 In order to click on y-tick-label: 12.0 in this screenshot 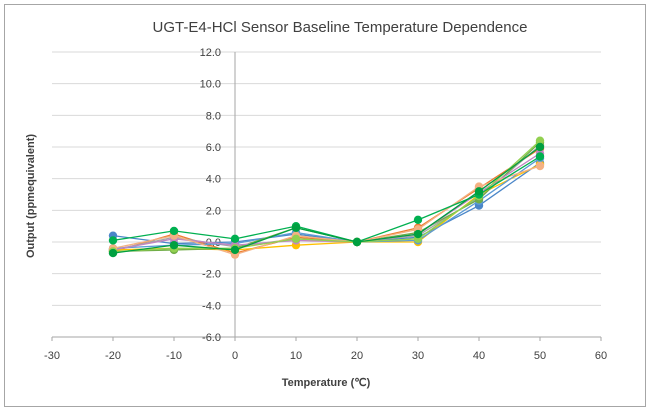, I will do `click(210, 53)`.